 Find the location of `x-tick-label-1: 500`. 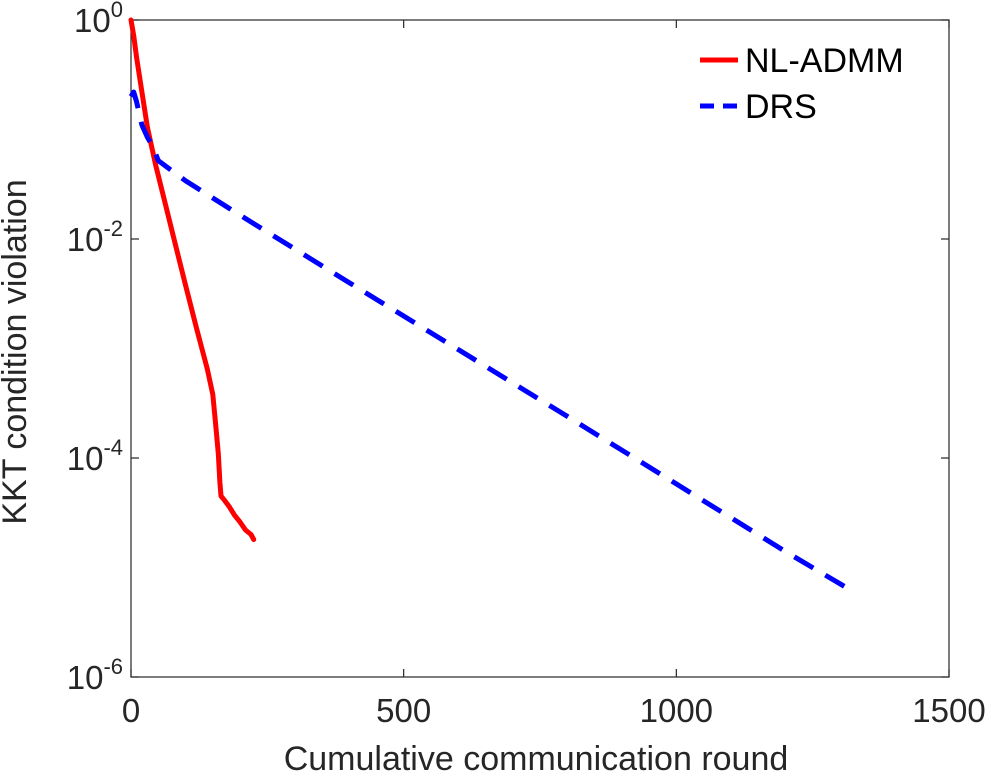

x-tick-label-1: 500 is located at coordinates (403, 710).